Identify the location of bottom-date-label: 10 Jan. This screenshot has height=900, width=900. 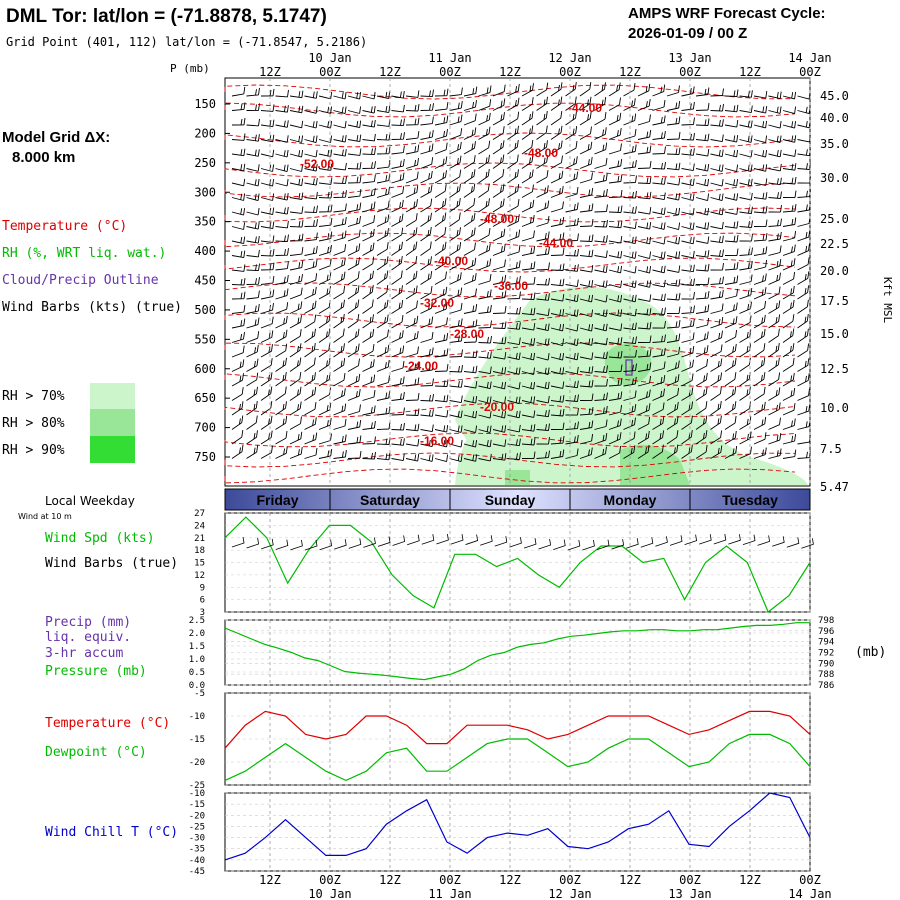
(329, 893).